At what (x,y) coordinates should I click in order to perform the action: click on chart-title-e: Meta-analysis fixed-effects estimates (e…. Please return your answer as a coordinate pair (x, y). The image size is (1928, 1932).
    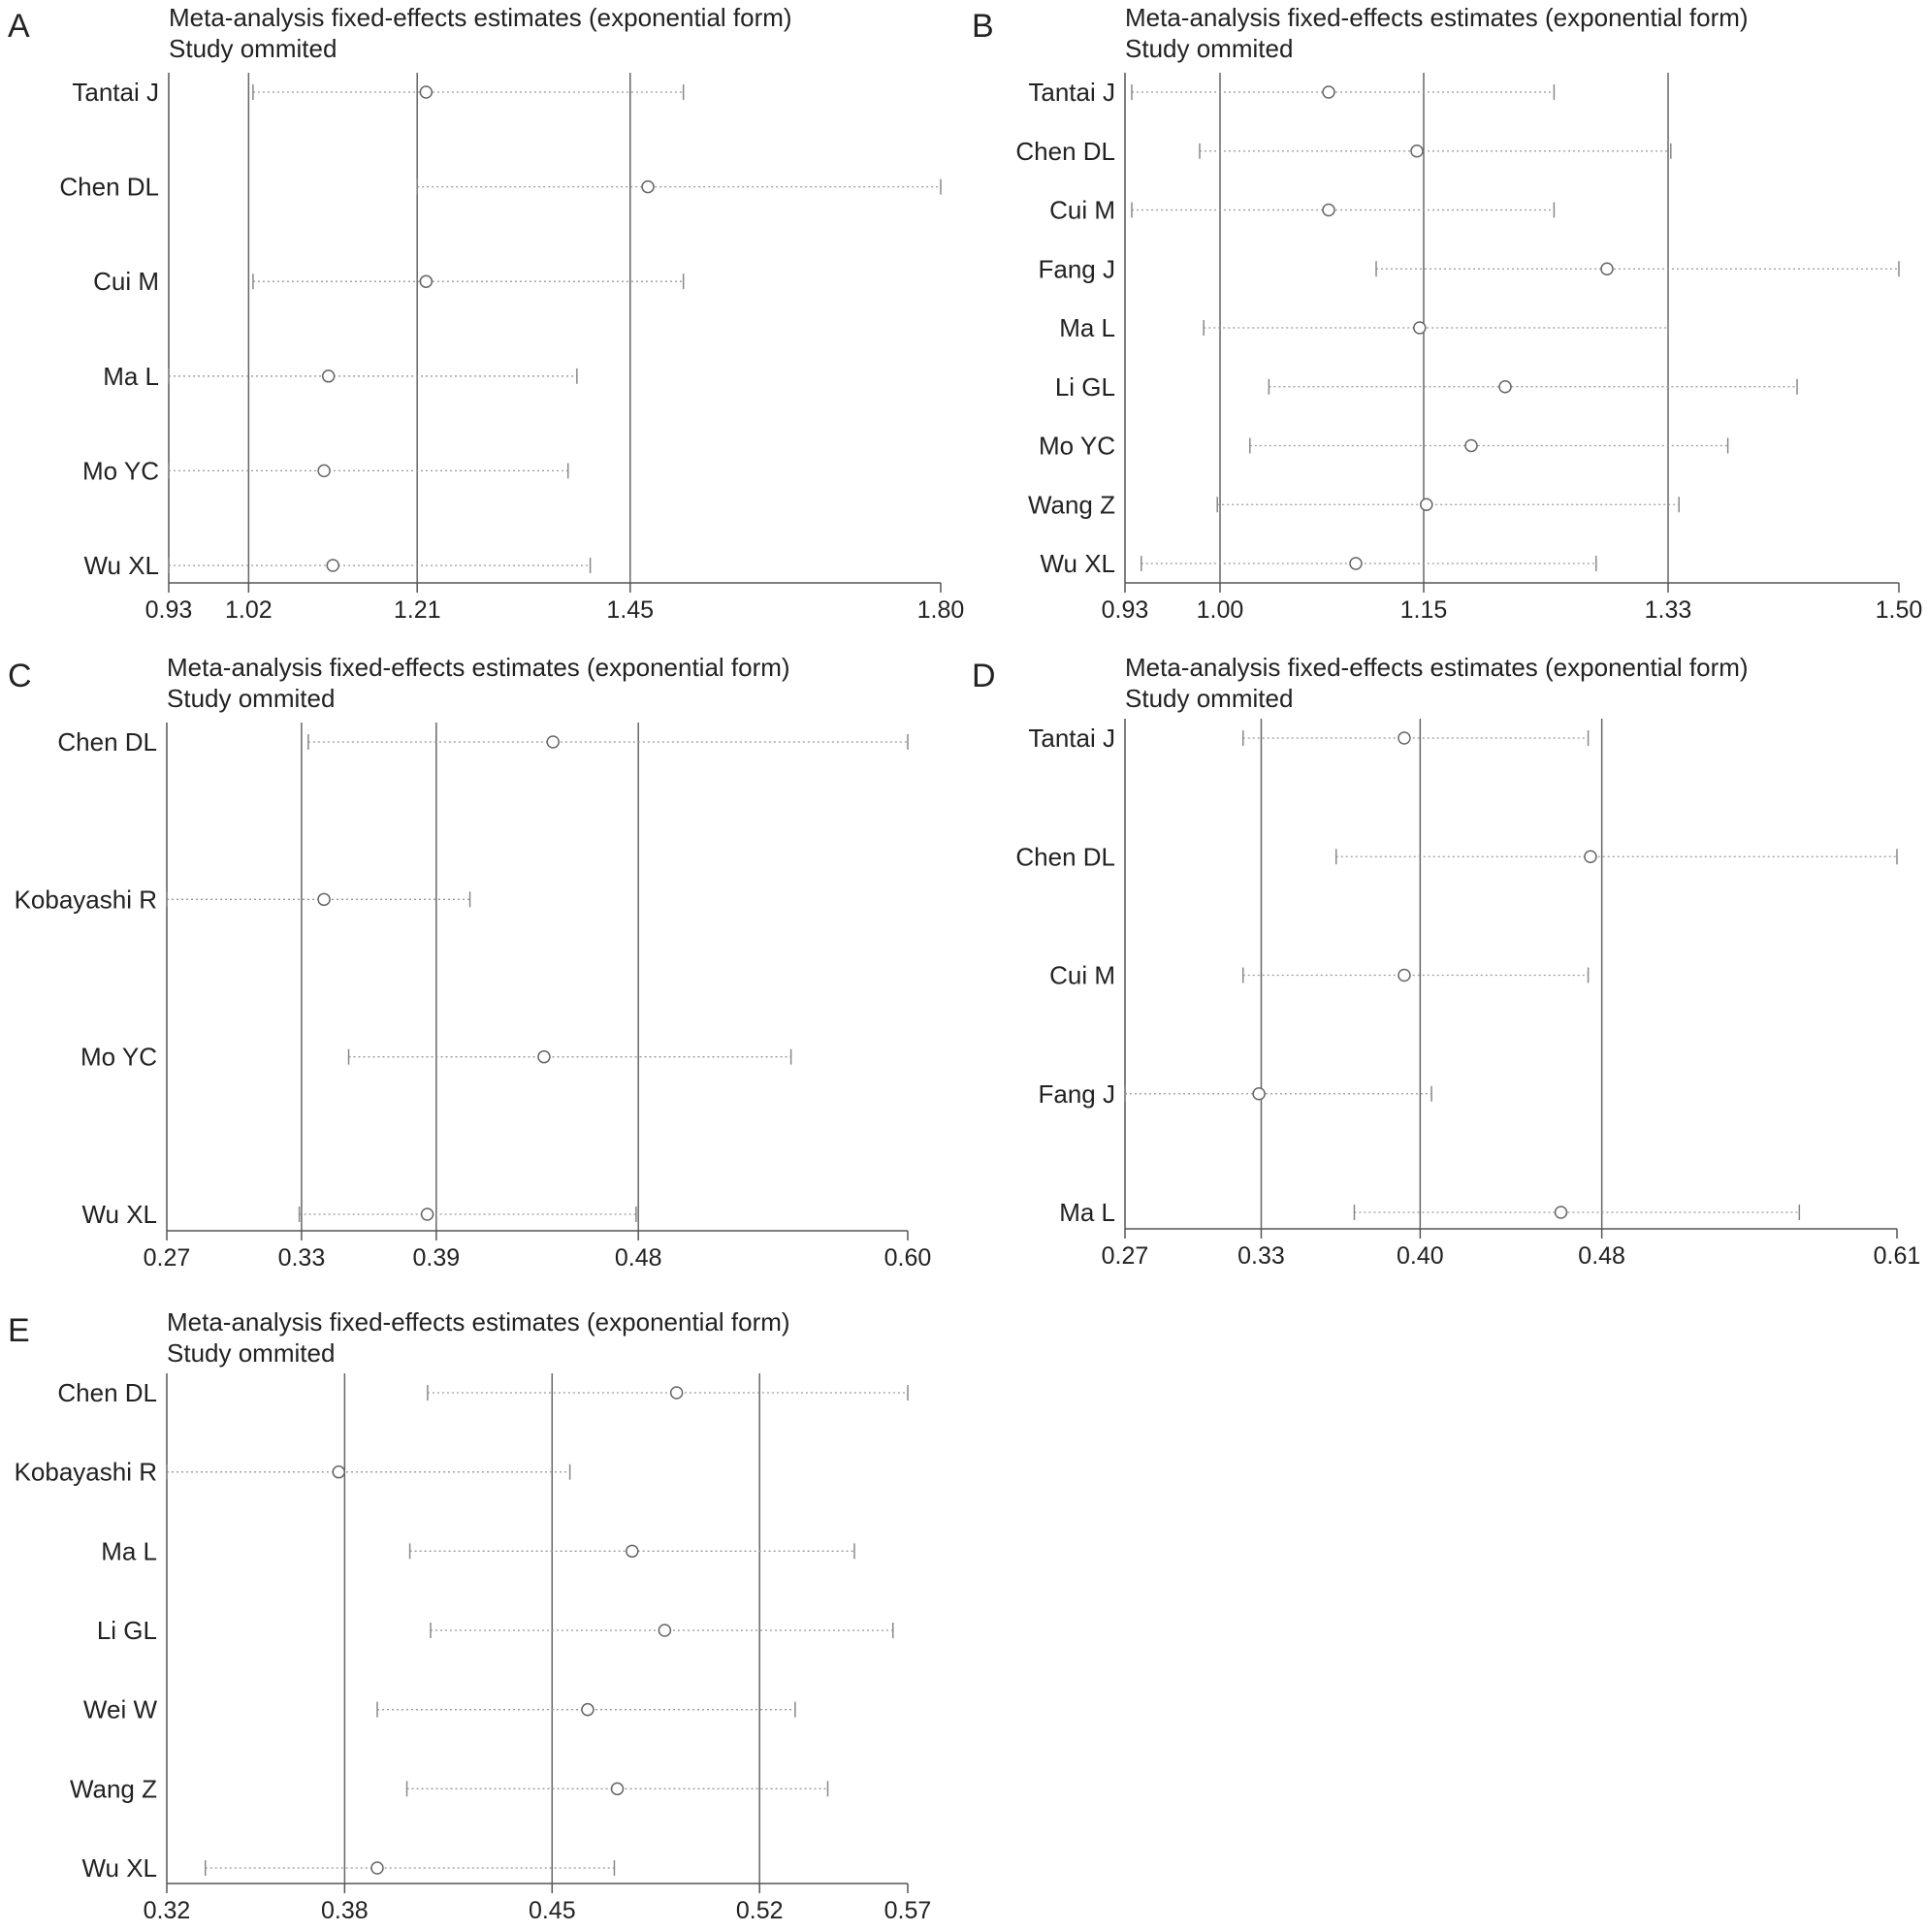
    Looking at the image, I should click on (478, 1321).